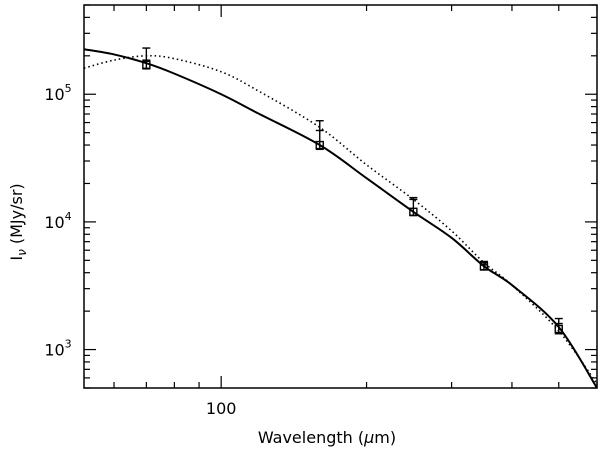 Image resolution: width=600 pixels, height=452 pixels. I want to click on x-tick-label: 100, so click(221, 408).